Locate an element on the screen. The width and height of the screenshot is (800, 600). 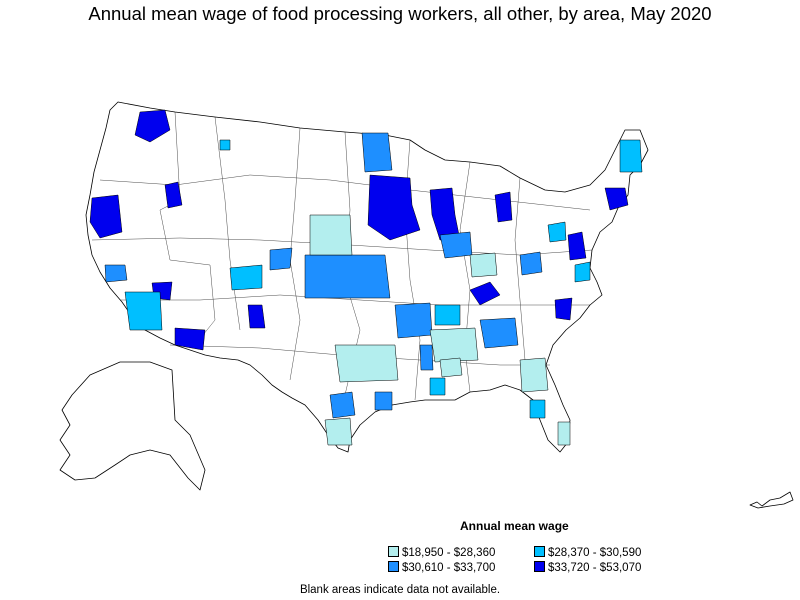
legend-item: $28,370 - $30,590 is located at coordinates (587, 553).